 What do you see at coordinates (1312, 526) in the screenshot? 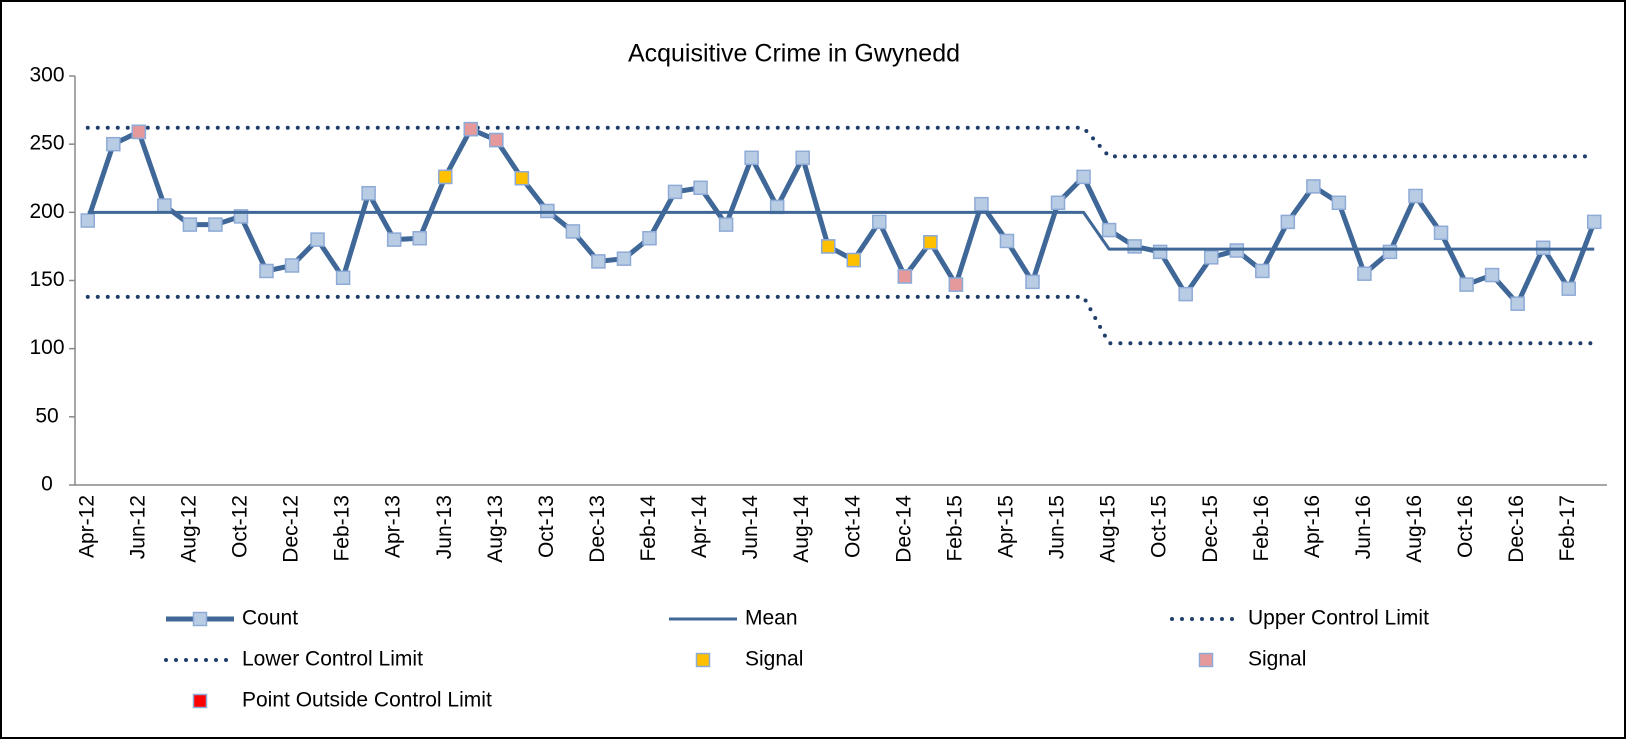
I see `x-tick-label: Apr-16` at bounding box center [1312, 526].